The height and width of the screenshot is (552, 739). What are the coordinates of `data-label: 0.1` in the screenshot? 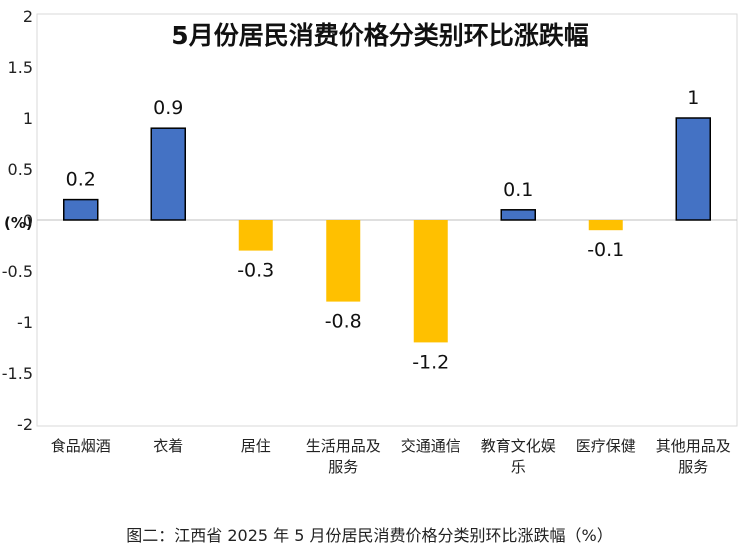 It's located at (518, 190).